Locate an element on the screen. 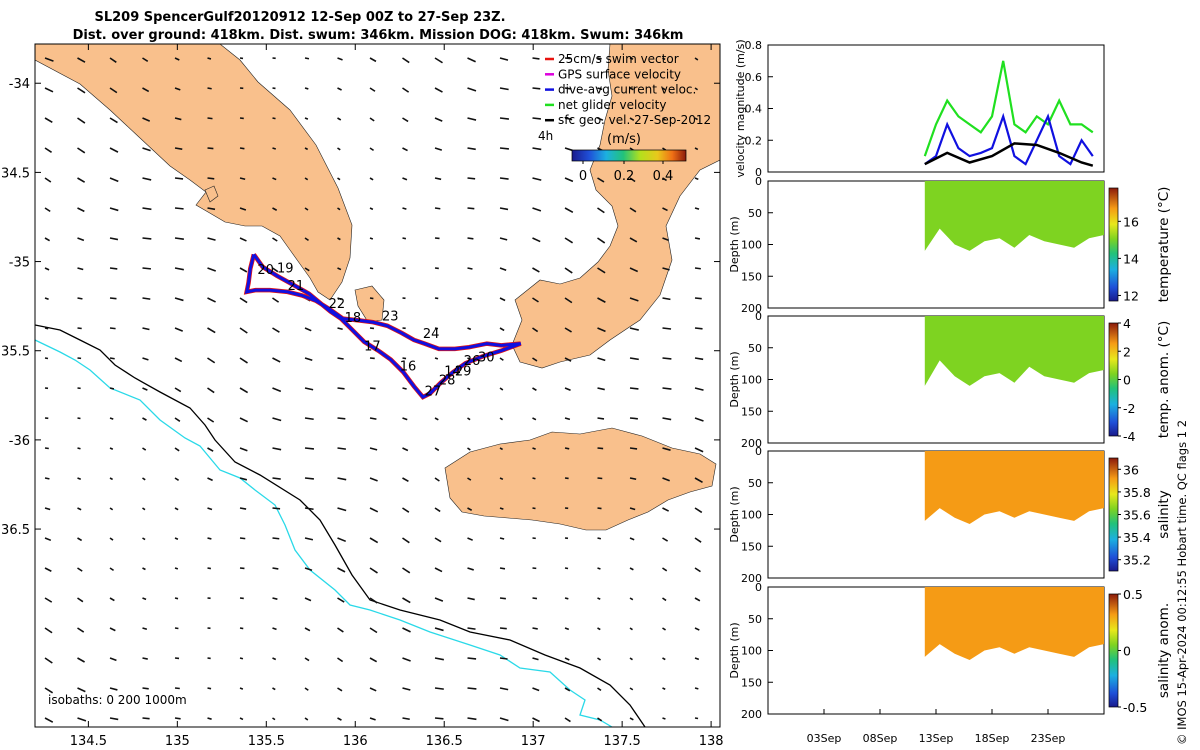 This screenshot has width=1200, height=750. day-label: 20 is located at coordinates (265, 270).